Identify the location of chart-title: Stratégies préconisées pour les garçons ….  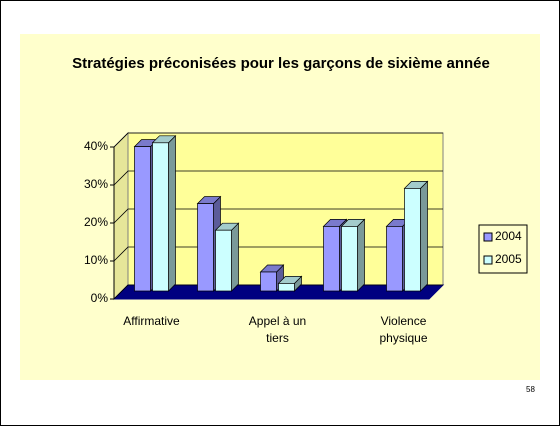
(281, 63).